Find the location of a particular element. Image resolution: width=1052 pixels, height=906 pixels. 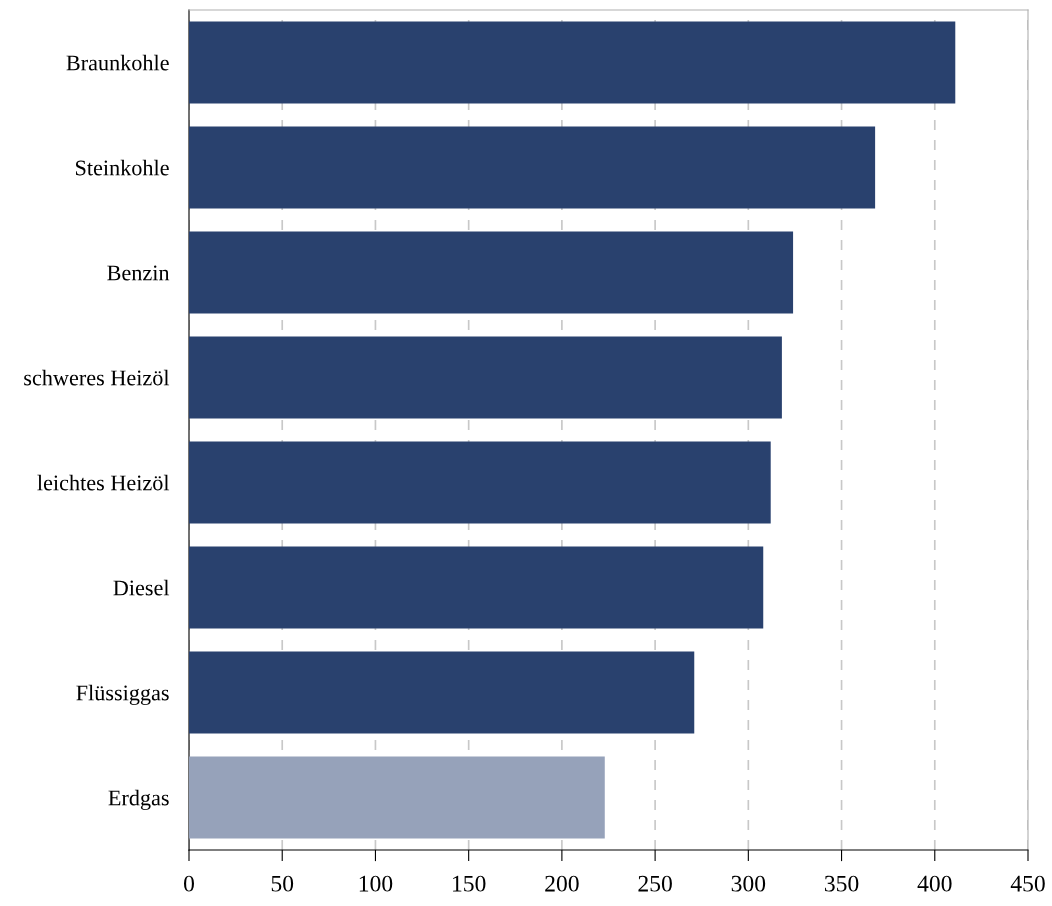

x-tick-label: 450 is located at coordinates (1027, 883).